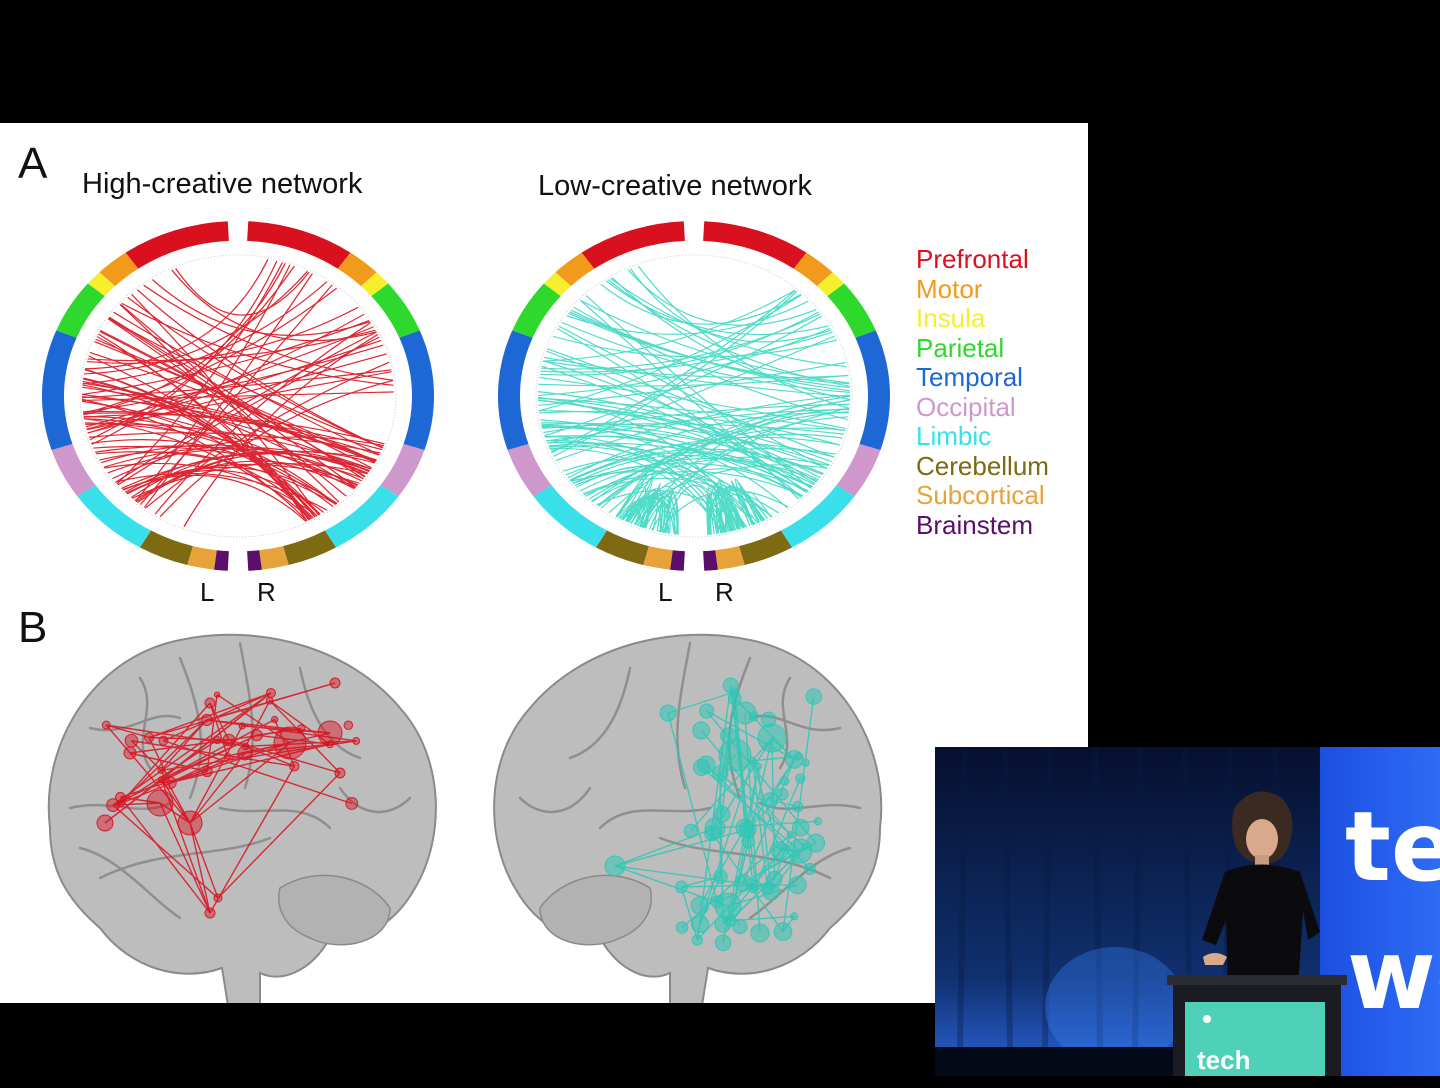  I want to click on brain-outline, so click(688, 818).